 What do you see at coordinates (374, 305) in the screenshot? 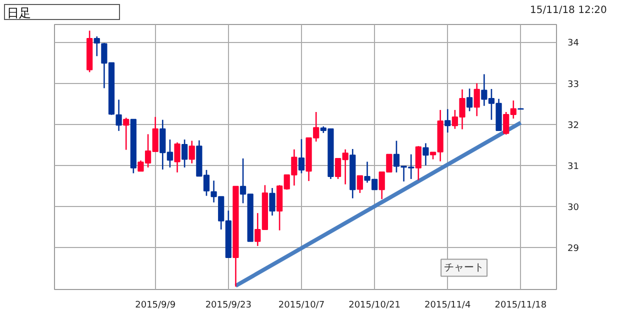
I see `x-tick-label: 2015/10/21` at bounding box center [374, 305].